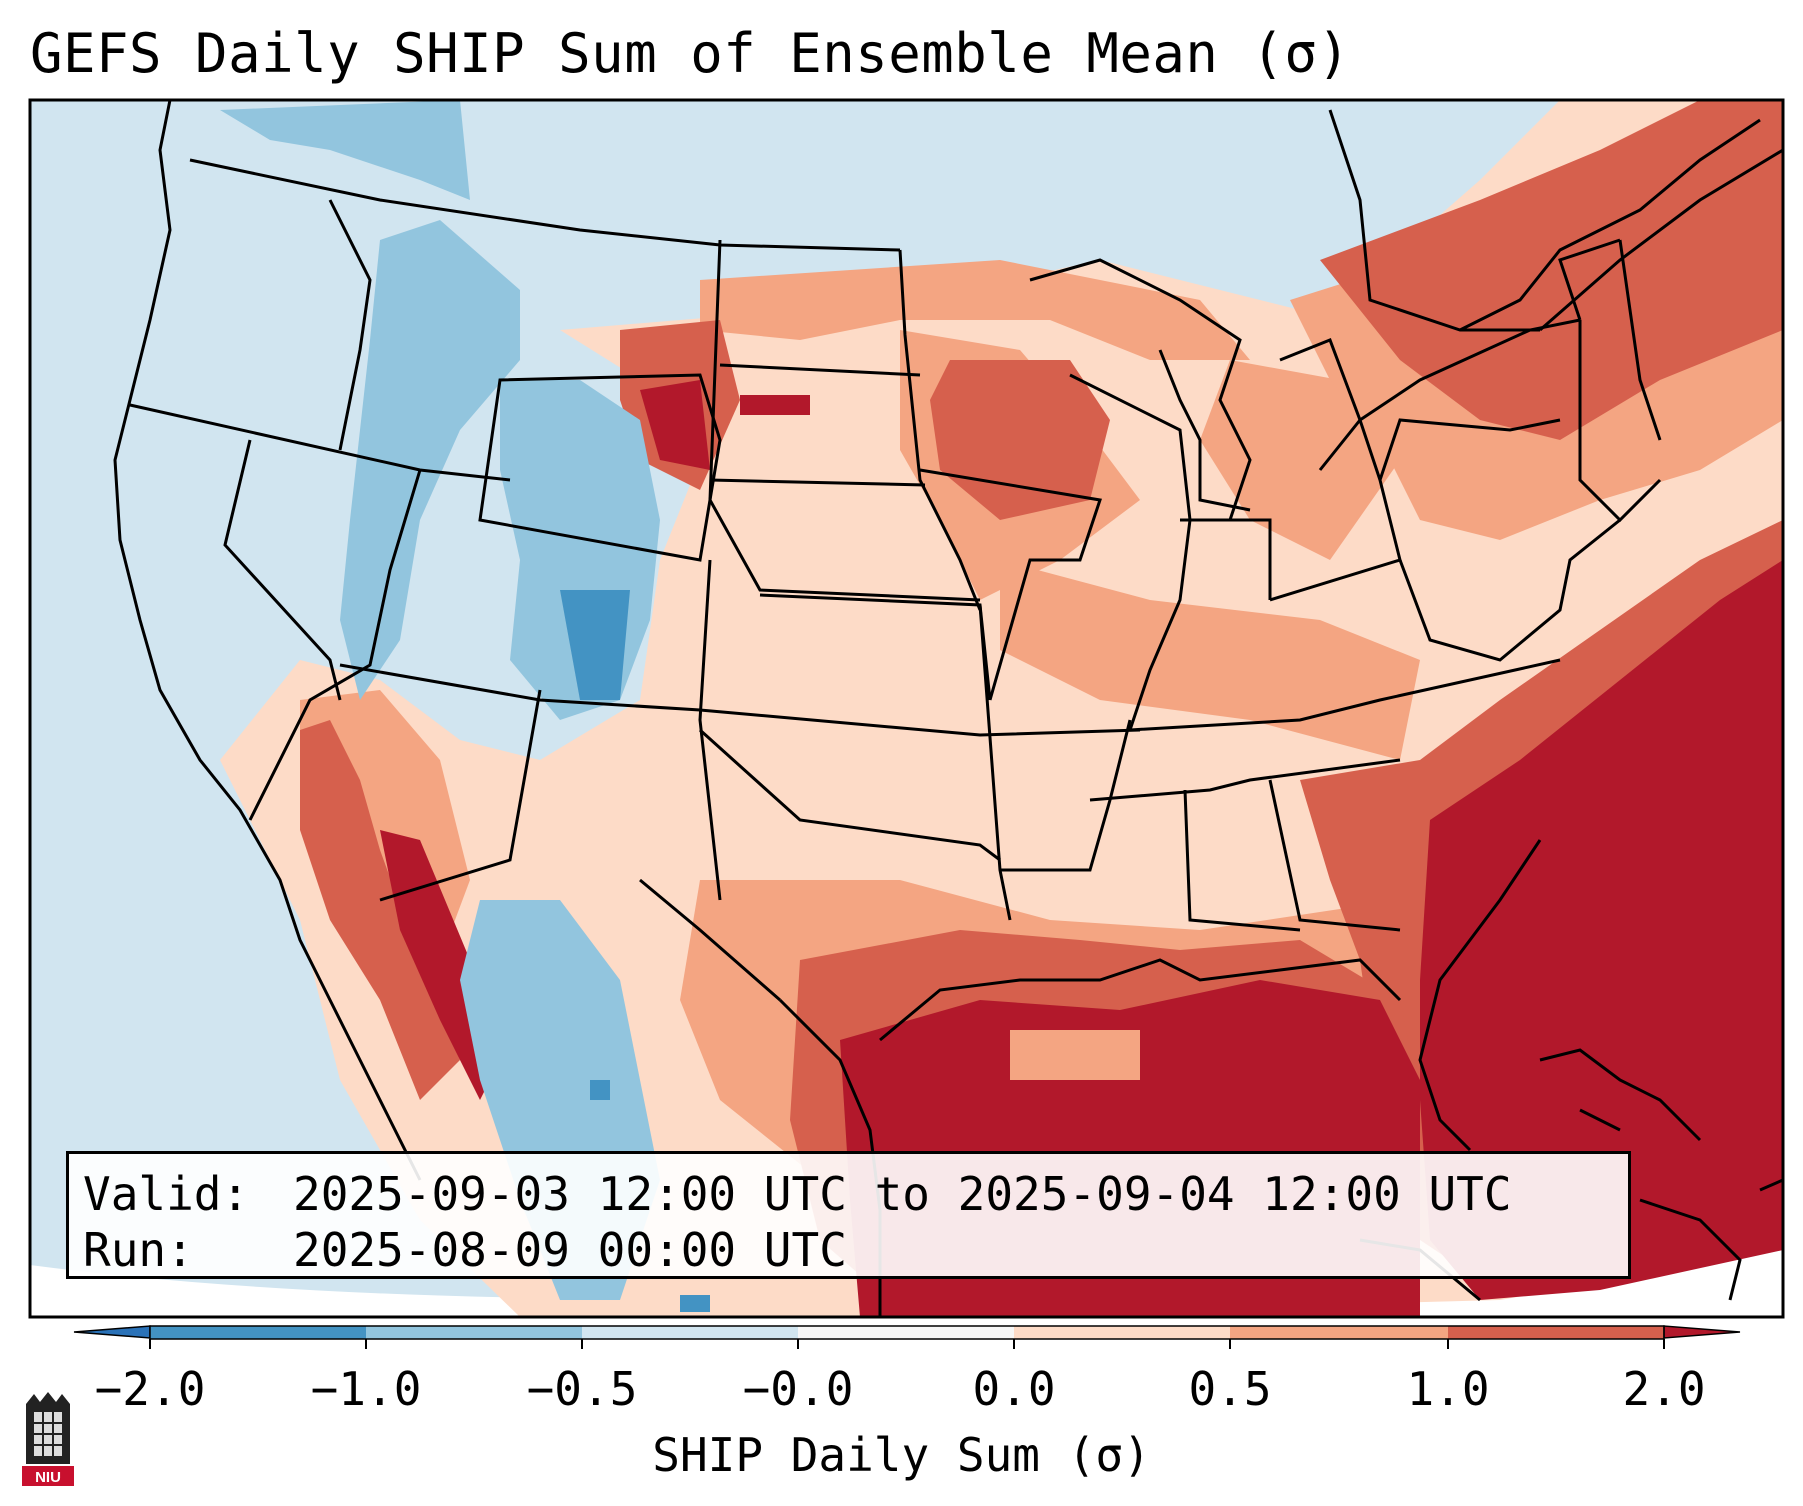  What do you see at coordinates (150, 1389) in the screenshot?
I see `colorbar-tick-label: −2.0` at bounding box center [150, 1389].